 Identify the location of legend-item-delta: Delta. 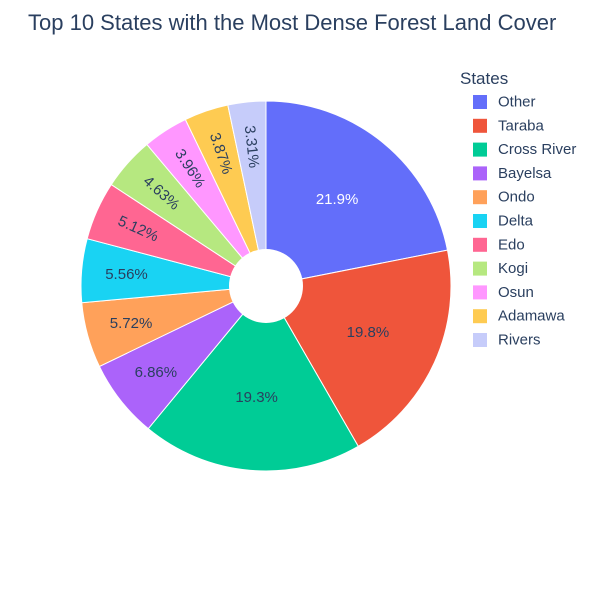
(503, 221).